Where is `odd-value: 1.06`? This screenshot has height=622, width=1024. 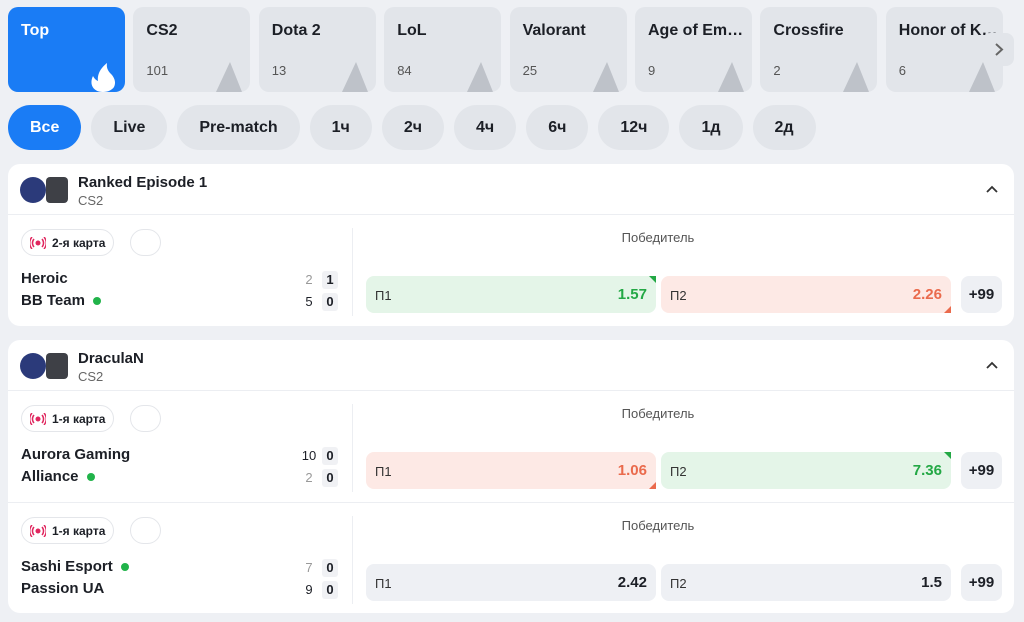
odd-value: 1.06 is located at coordinates (632, 470).